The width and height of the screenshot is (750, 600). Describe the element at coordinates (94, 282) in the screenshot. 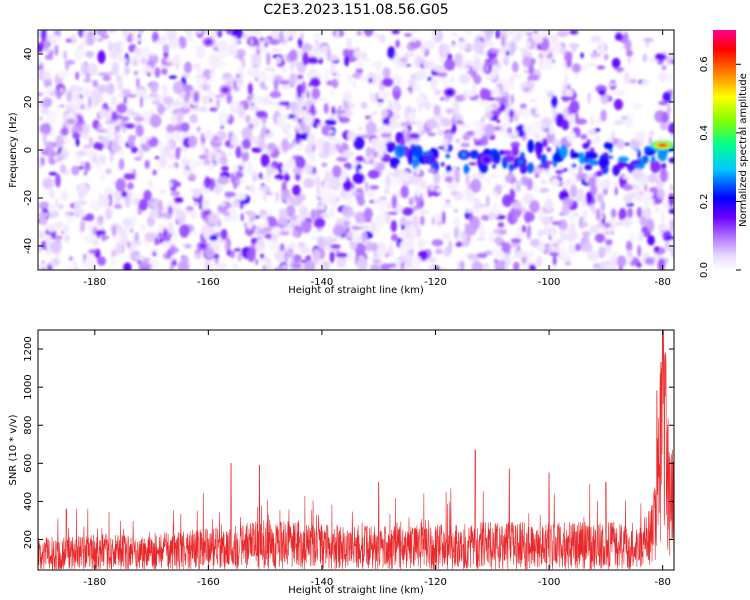

I see `top-x-tick-label-0: -180` at that location.